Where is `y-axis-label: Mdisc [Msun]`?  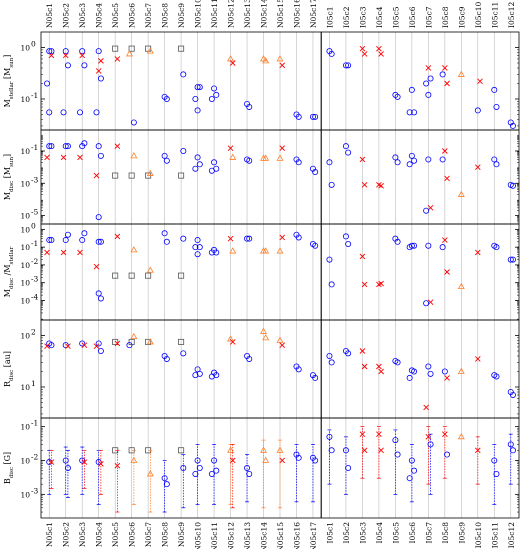 y-axis-label: Mdisc [Msun] is located at coordinates (9, 177).